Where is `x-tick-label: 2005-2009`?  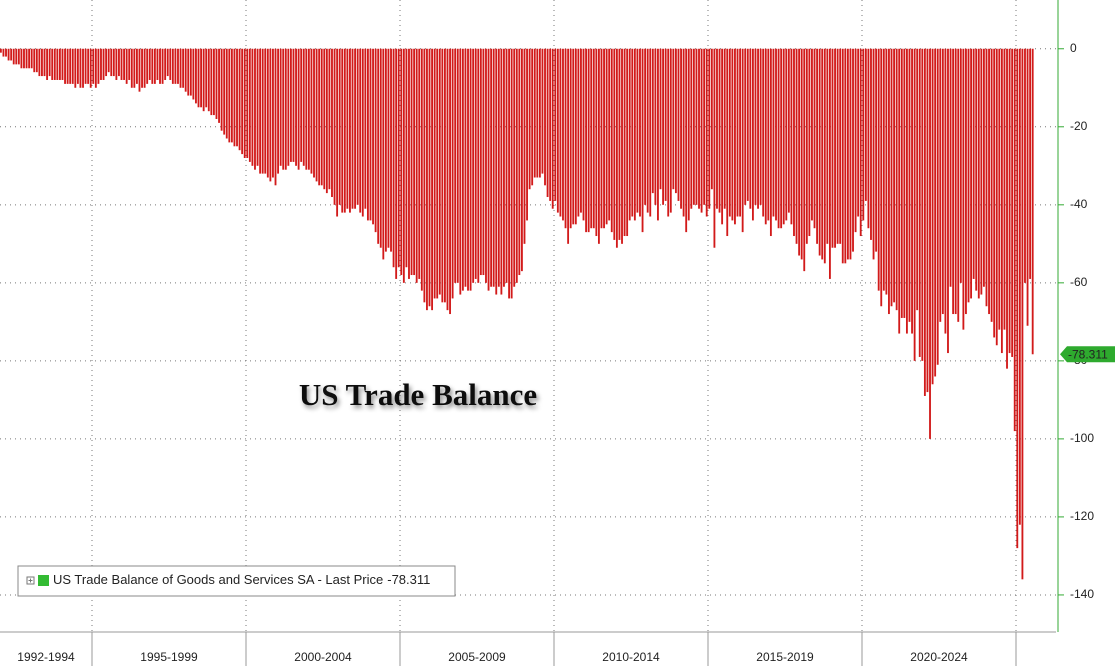 x-tick-label: 2005-2009 is located at coordinates (477, 657).